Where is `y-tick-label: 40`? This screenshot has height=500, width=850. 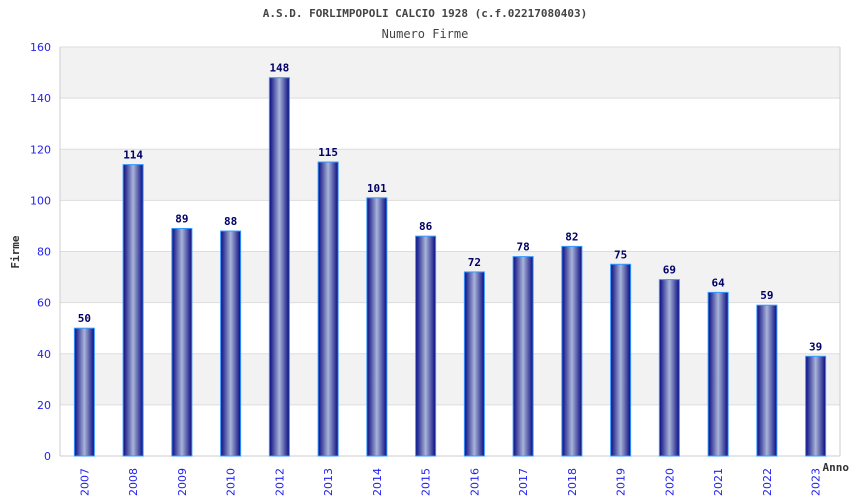 y-tick-label: 40 is located at coordinates (44, 354).